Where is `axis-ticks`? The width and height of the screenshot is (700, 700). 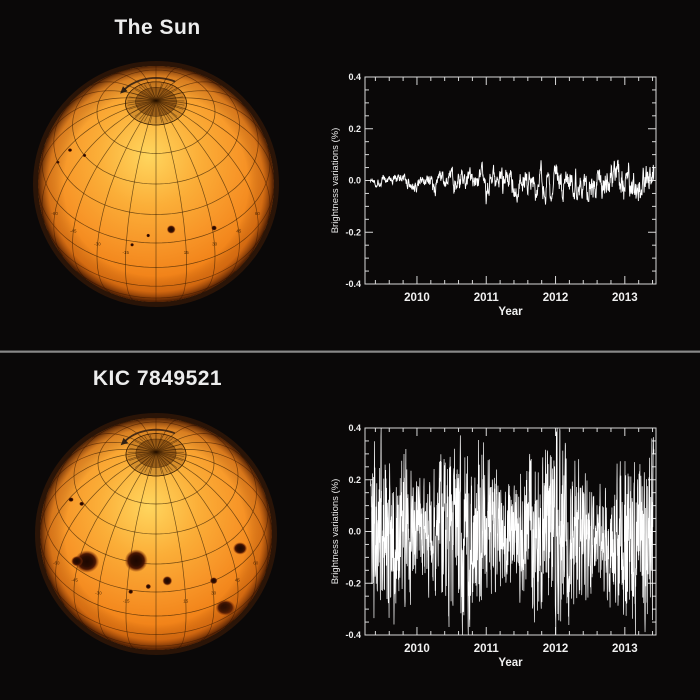 axis-ticks is located at coordinates (510, 180).